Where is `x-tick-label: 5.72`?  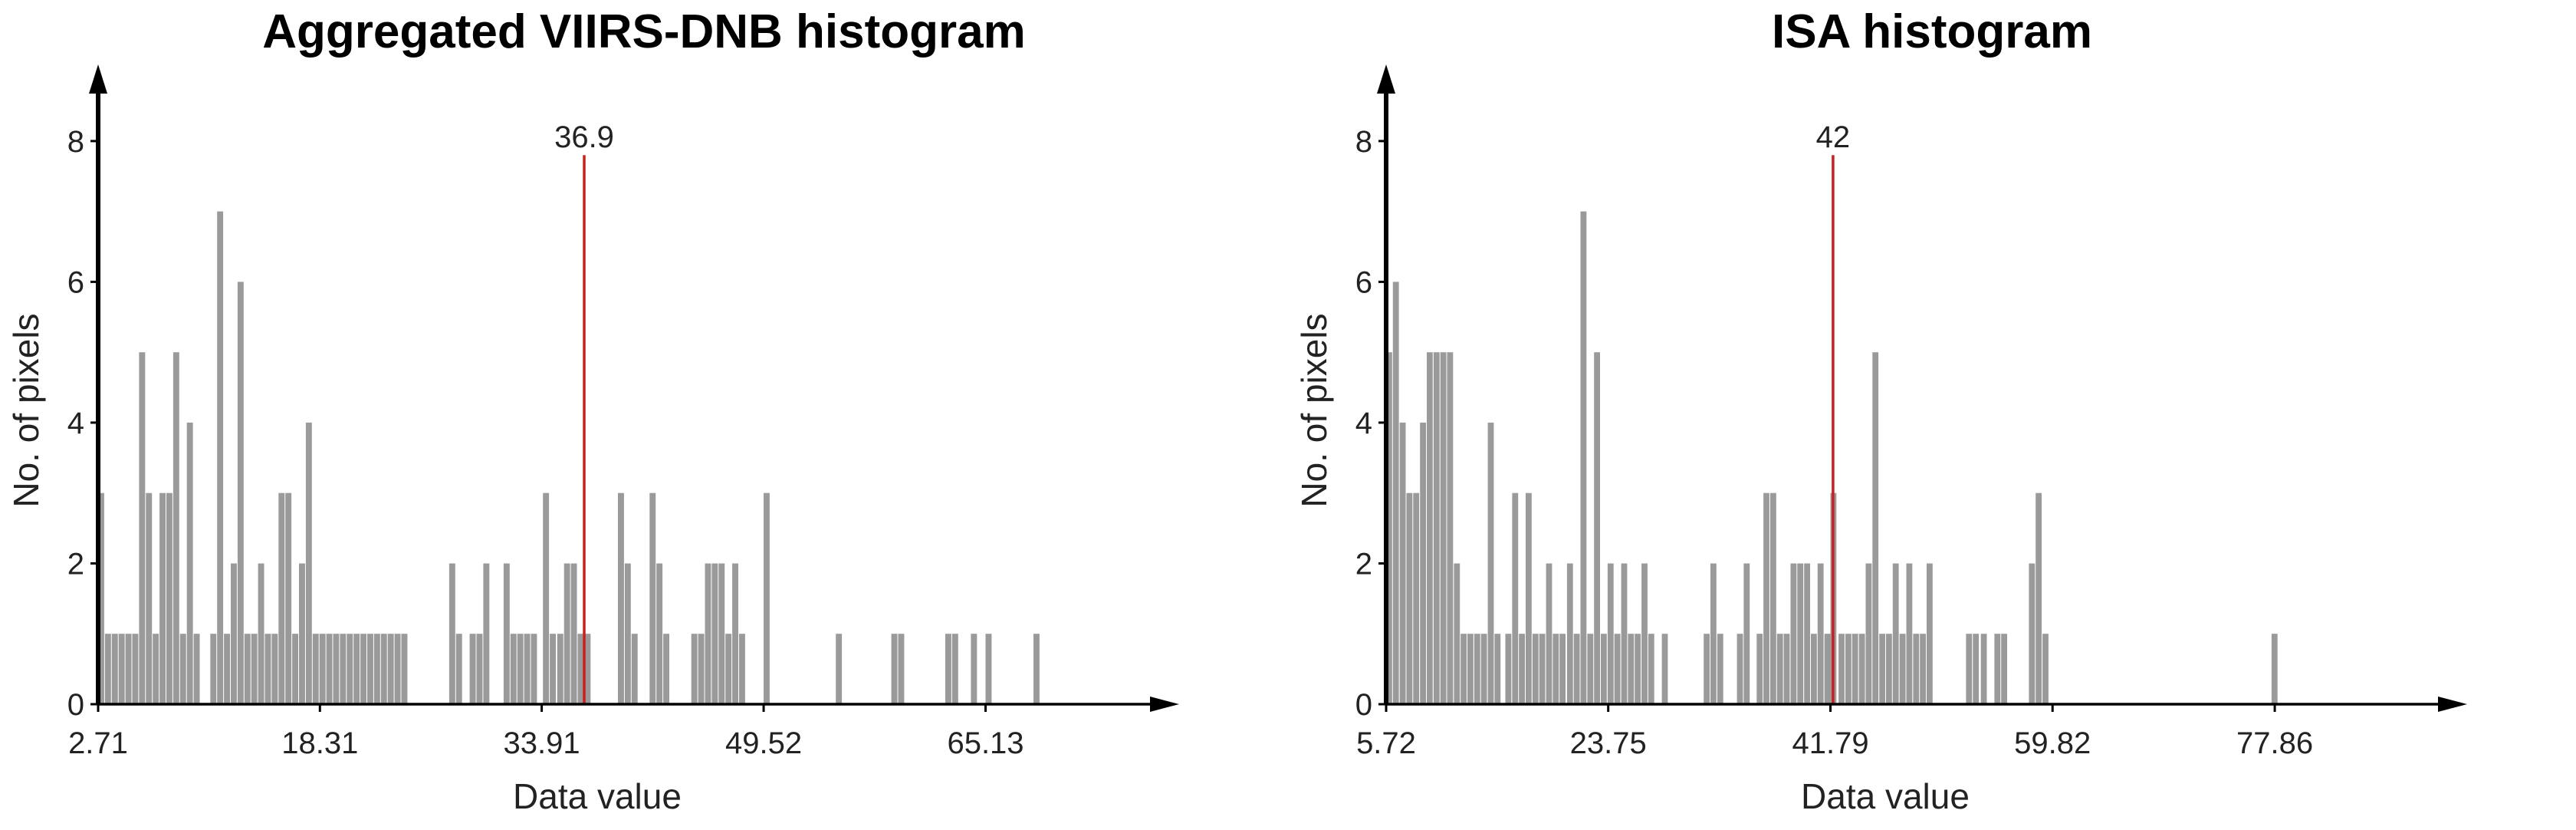
x-tick-label: 5.72 is located at coordinates (1386, 743).